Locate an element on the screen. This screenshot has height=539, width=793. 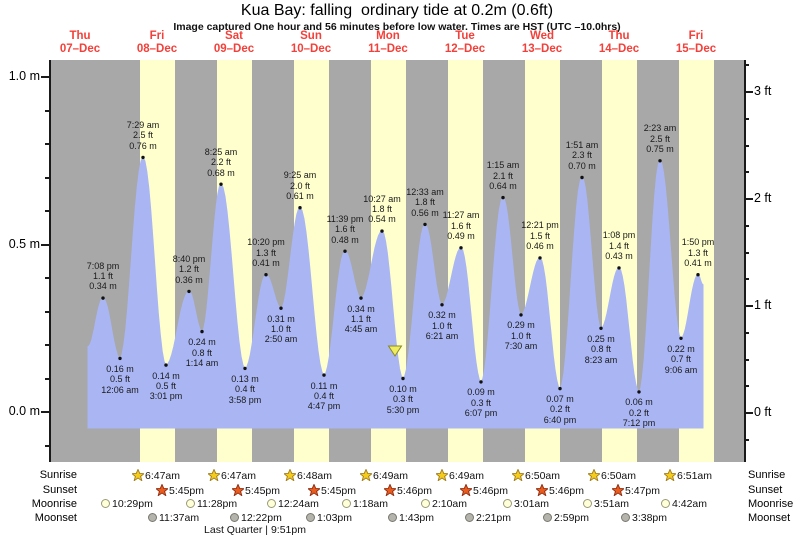
day-label: Mon 11–Dec is located at coordinates (388, 42).